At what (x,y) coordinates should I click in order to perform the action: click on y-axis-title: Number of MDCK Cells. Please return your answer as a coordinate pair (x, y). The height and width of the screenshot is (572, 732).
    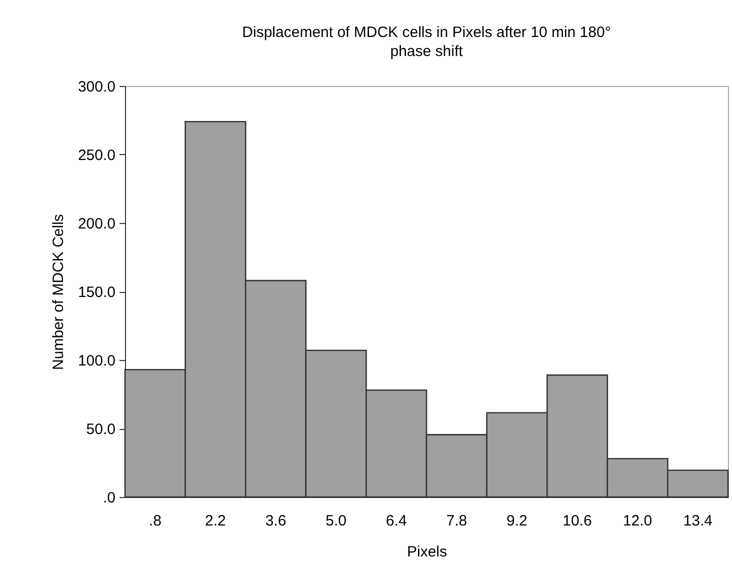
    Looking at the image, I should click on (58, 292).